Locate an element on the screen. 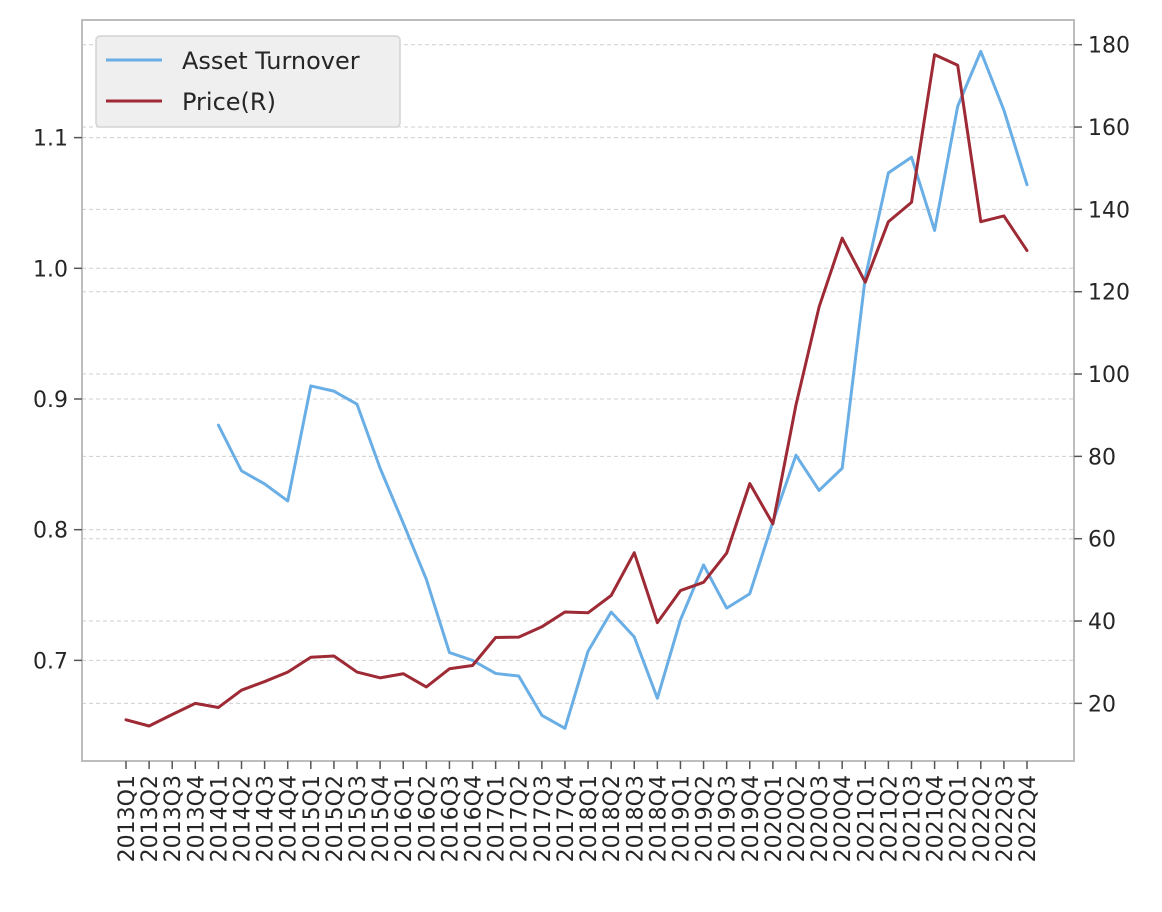  x-tick-label: 2022Q4 is located at coordinates (1028, 818).